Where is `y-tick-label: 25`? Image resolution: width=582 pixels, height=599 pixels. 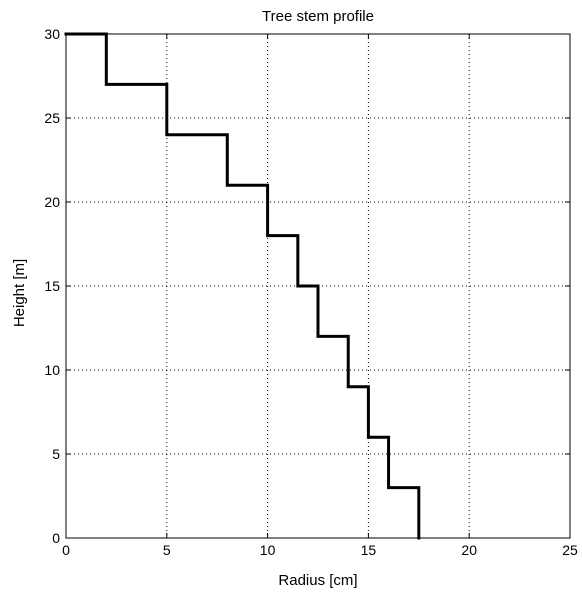
y-tick-label: 25 is located at coordinates (52, 118).